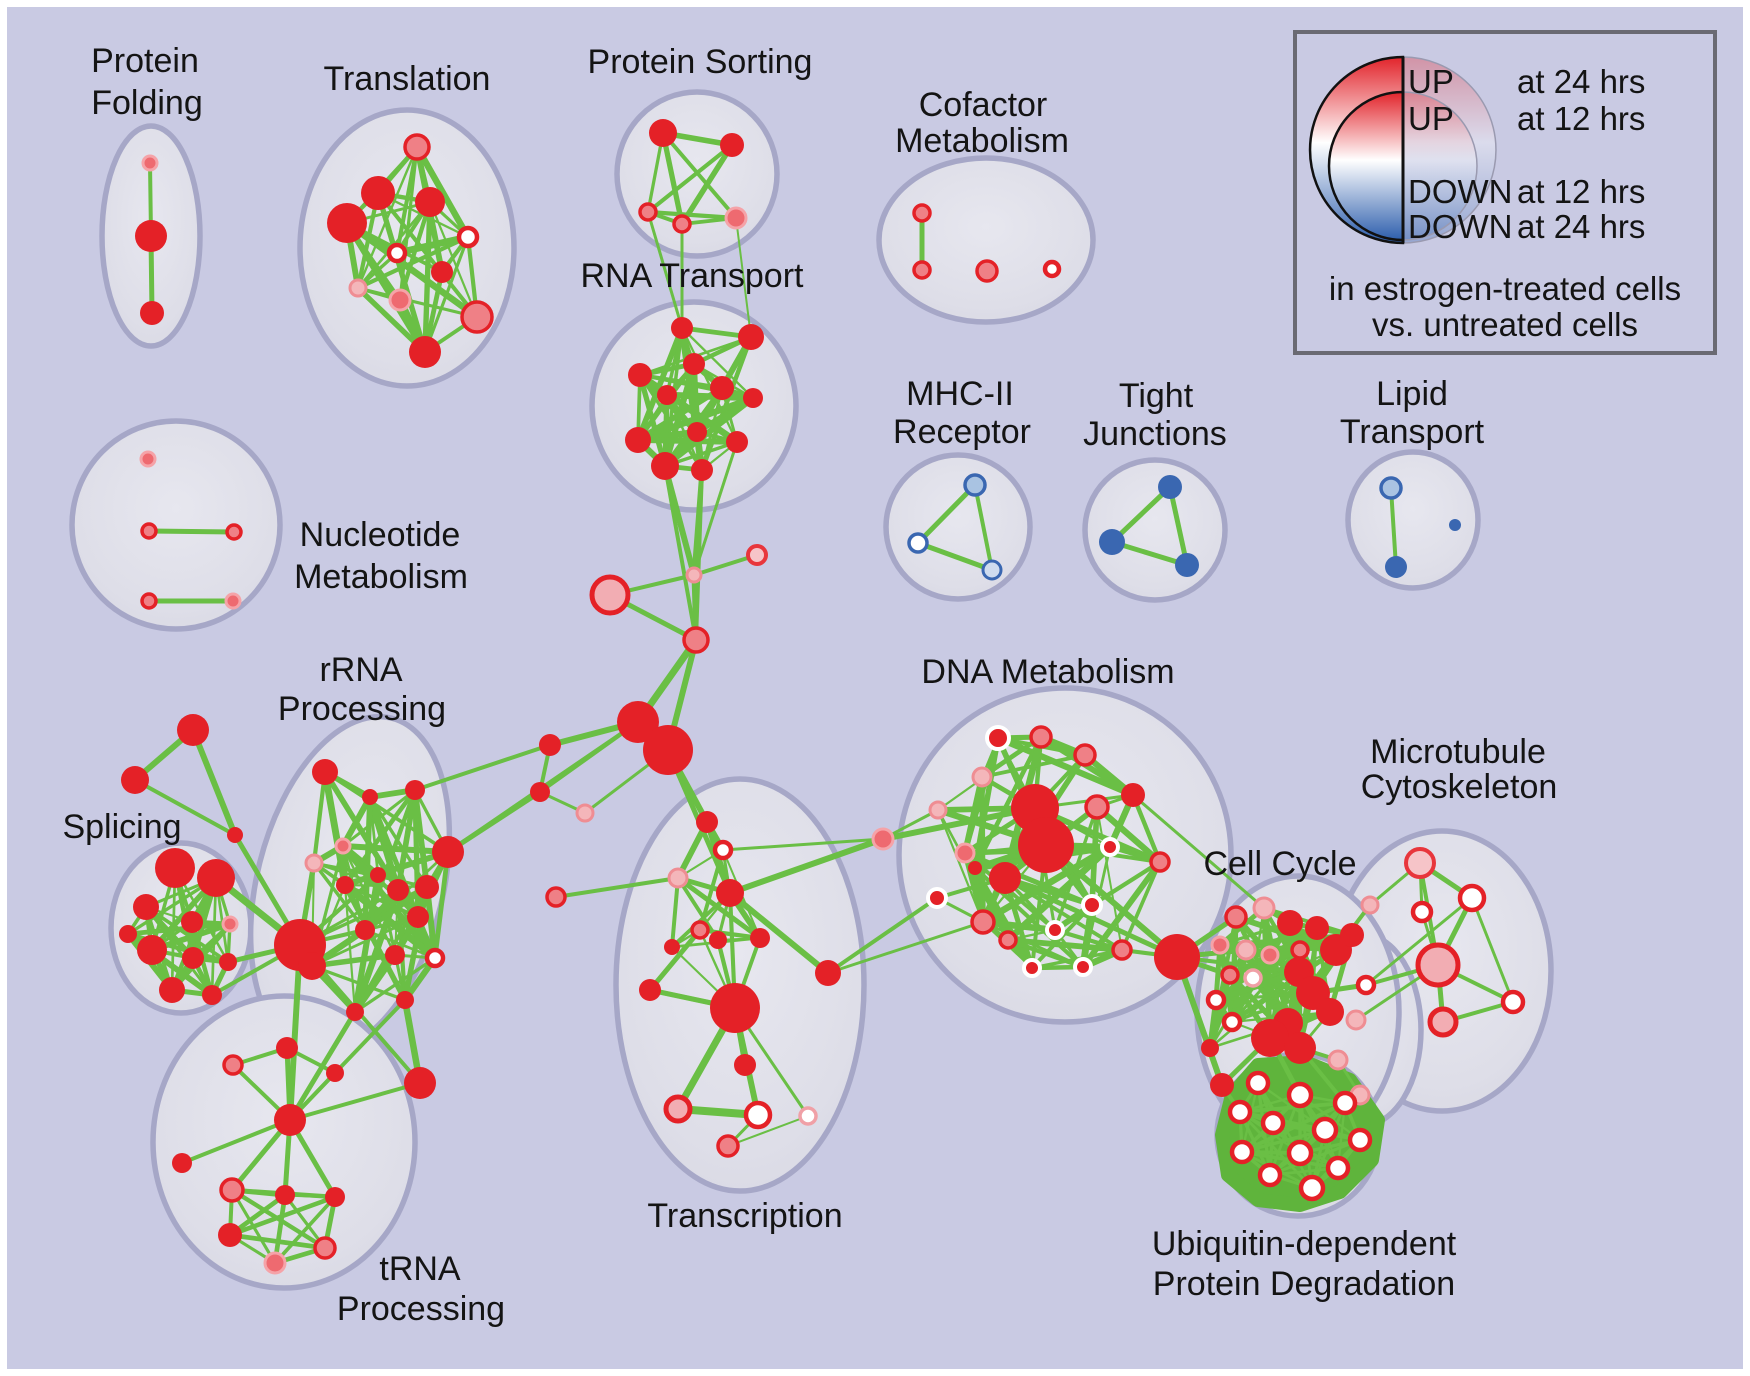 The height and width of the screenshot is (1376, 1750). I want to click on gene-node-t2, so click(233, 1065).